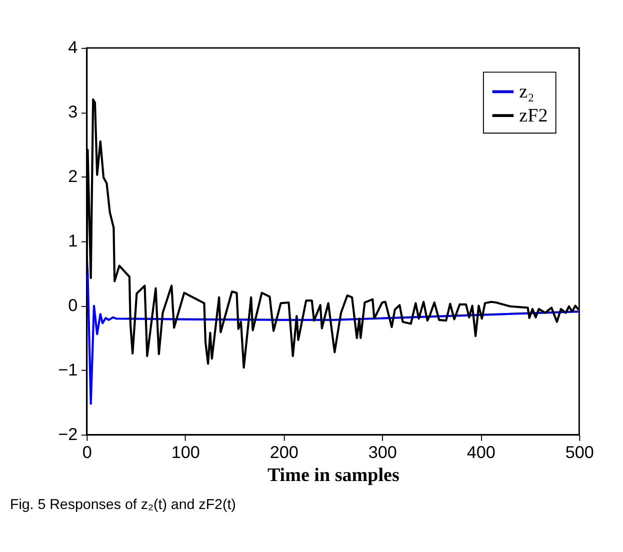 The width and height of the screenshot is (623, 552). Describe the element at coordinates (284, 452) in the screenshot. I see `x-tick-label: 200` at that location.